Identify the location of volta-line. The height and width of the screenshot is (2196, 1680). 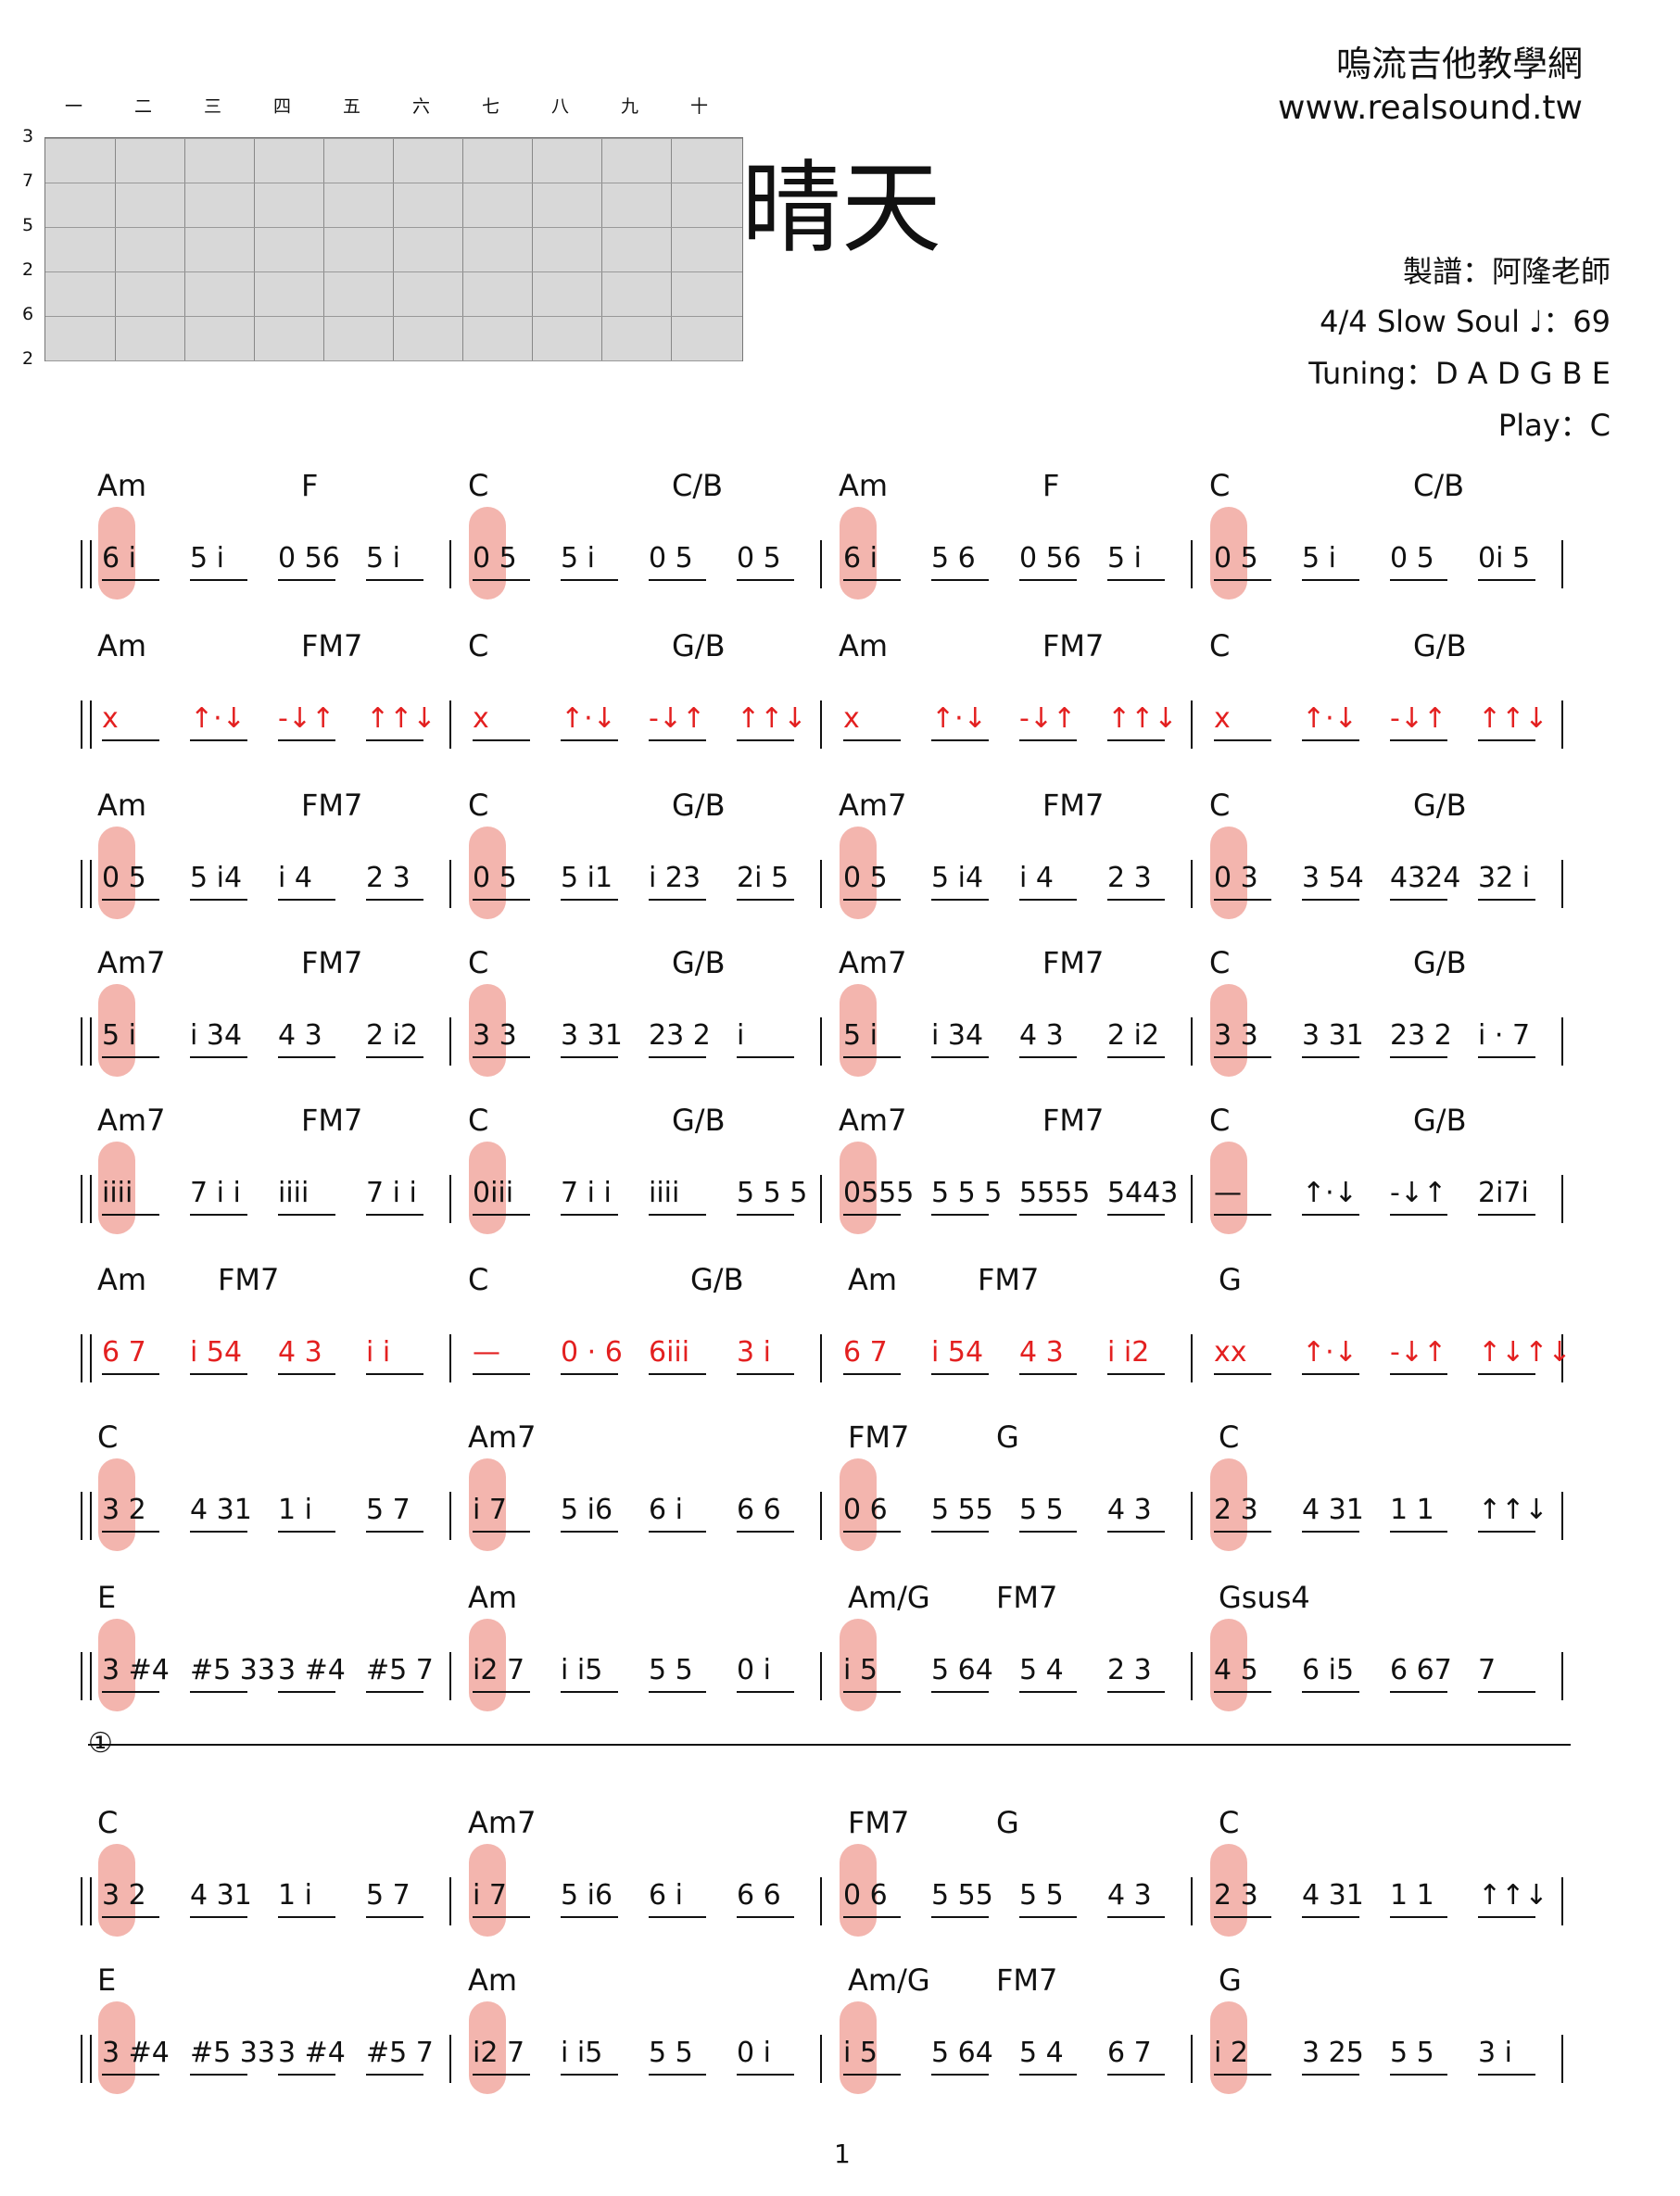
(829, 1745).